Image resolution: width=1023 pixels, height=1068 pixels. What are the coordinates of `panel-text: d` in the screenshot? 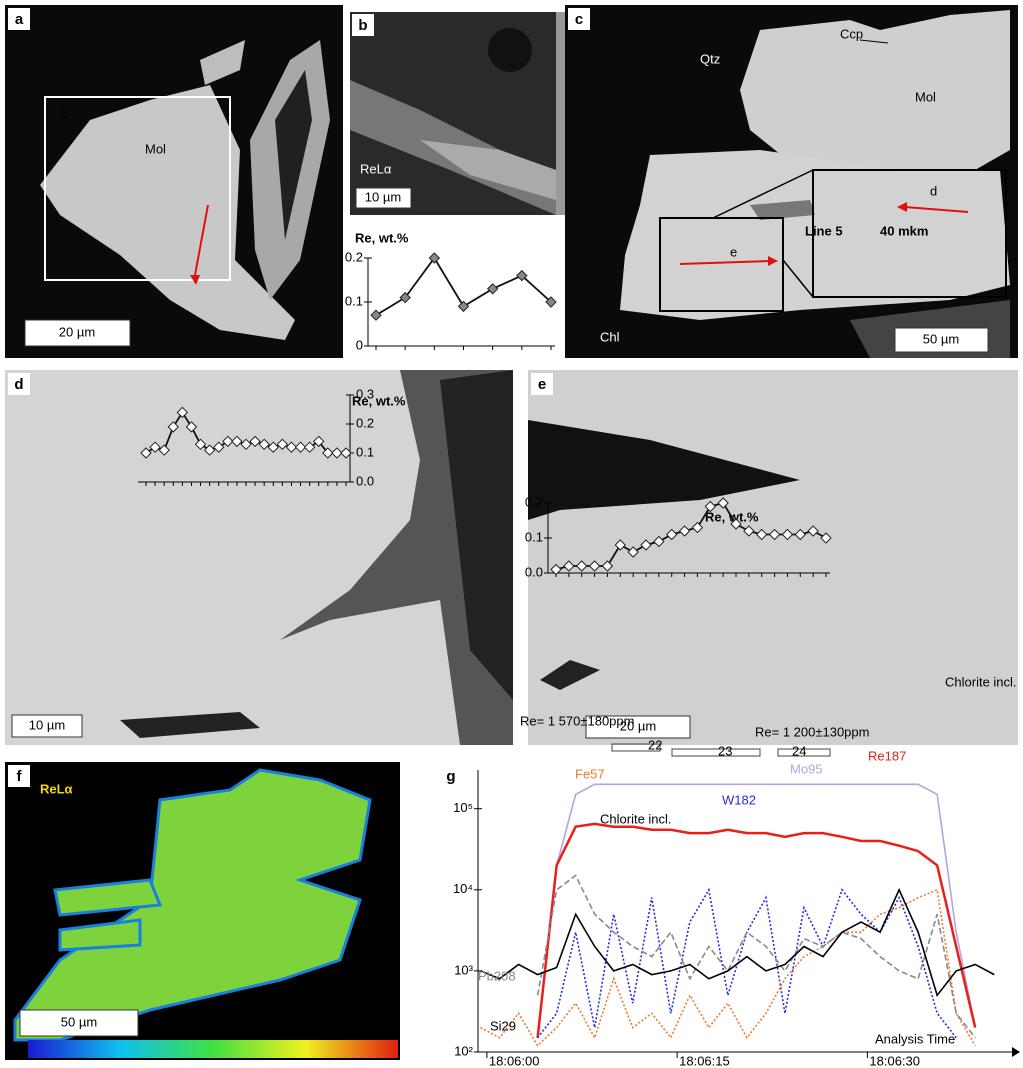 It's located at (933, 190).